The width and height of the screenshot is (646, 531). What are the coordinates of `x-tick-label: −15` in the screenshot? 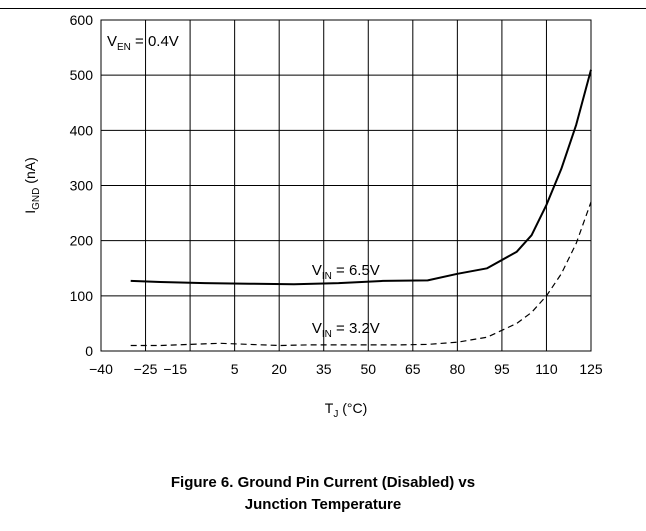 It's located at (175, 369).